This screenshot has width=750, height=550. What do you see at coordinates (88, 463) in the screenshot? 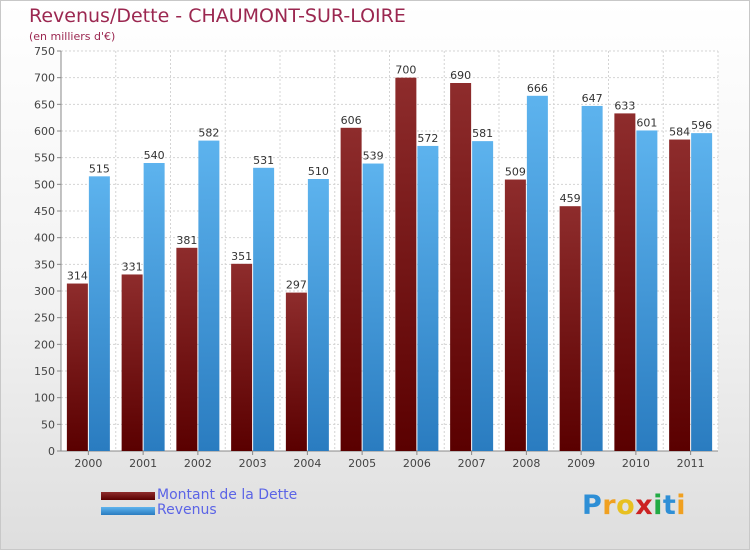
I see `x-tick-label: 2000` at bounding box center [88, 463].